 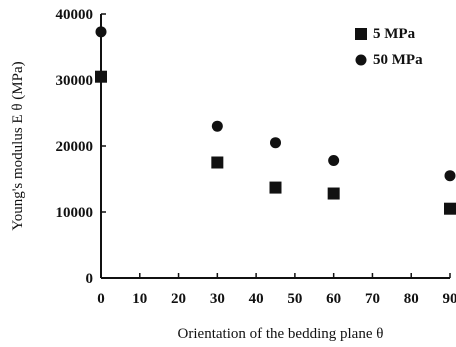 What do you see at coordinates (394, 34) in the screenshot?
I see `legend-label: 5 MPa` at bounding box center [394, 34].